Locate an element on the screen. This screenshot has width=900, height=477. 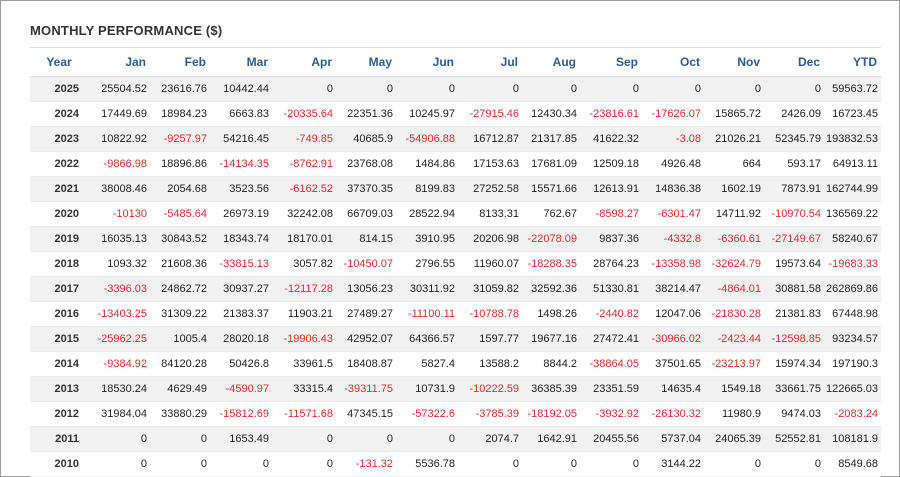
month-cell: -23213.97 is located at coordinates (734, 364).